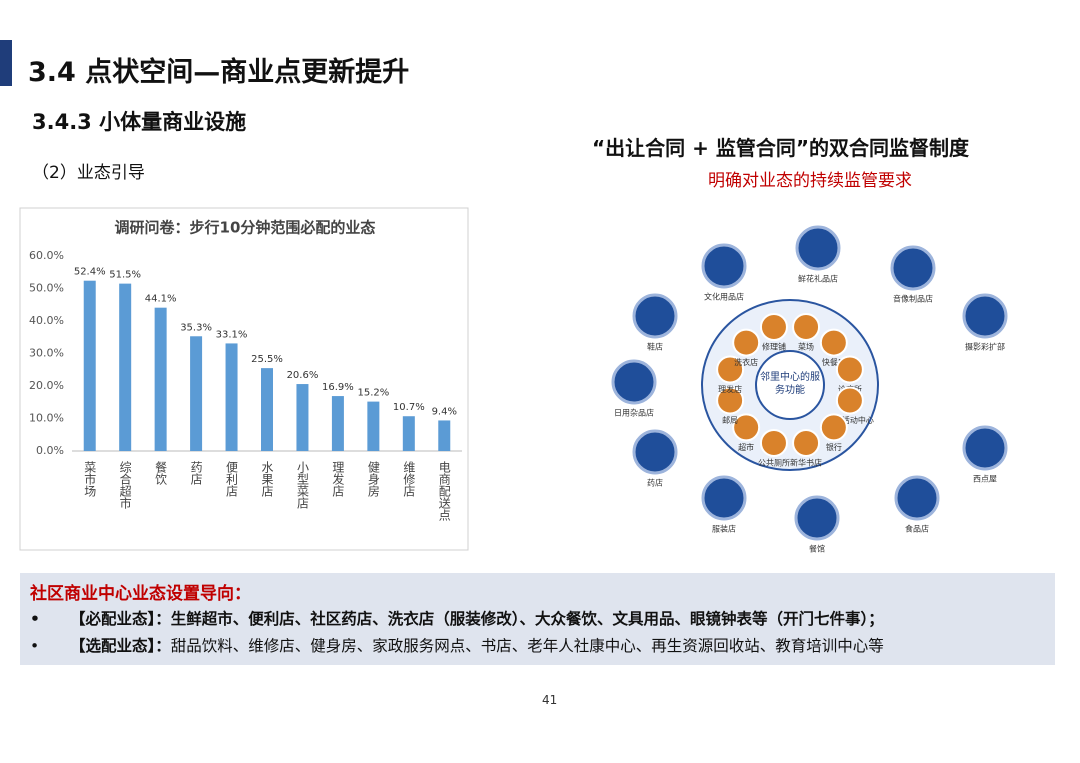 This screenshot has height=763, width=1080. What do you see at coordinates (232, 479) in the screenshot?
I see `x-tick-label: 便利店` at bounding box center [232, 479].